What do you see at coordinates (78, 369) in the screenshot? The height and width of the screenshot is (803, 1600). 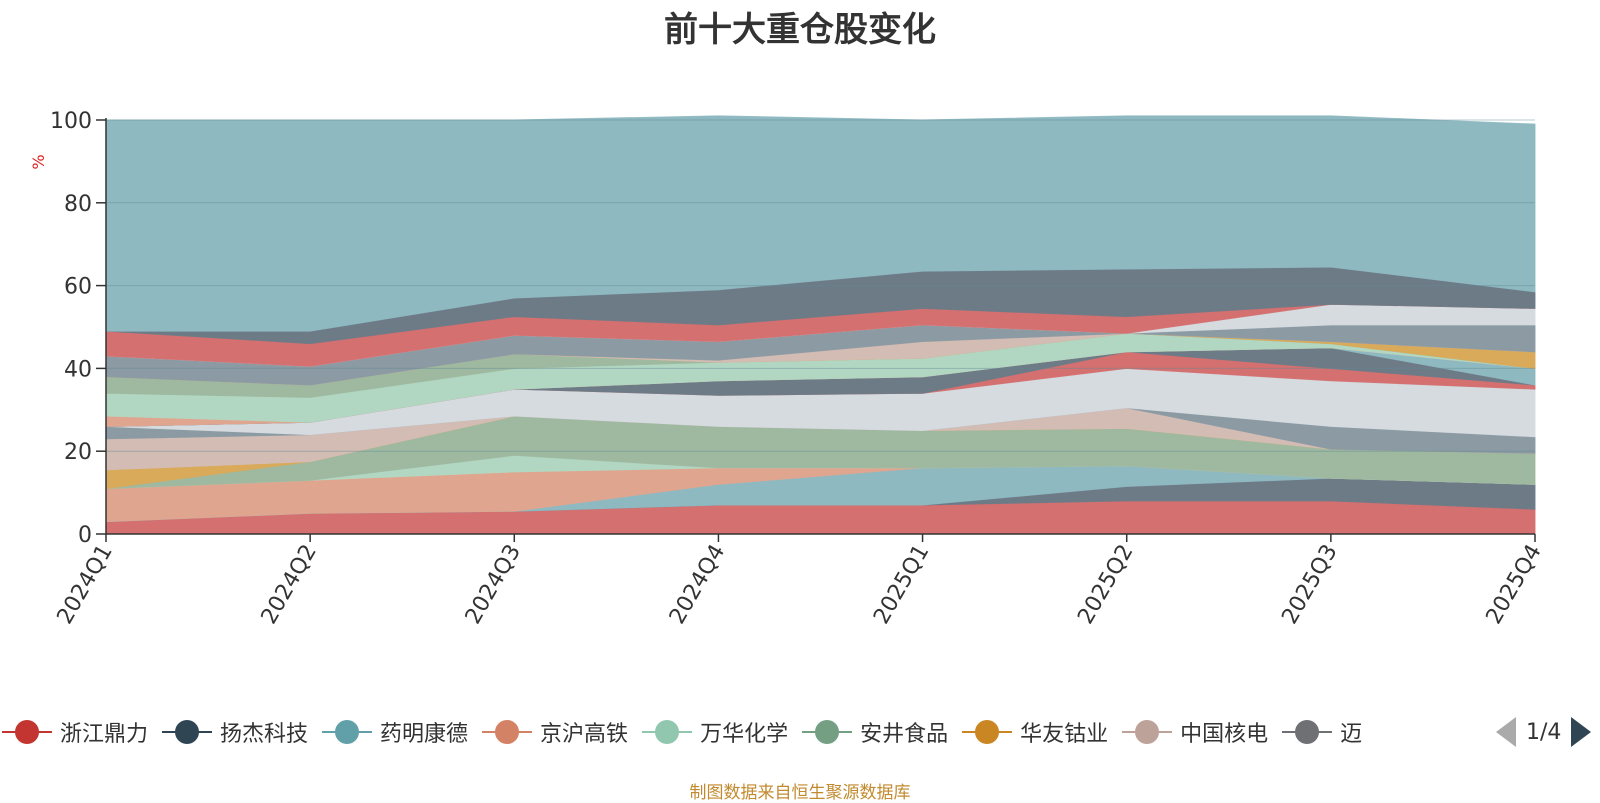 I see `y-tick-label: 40` at bounding box center [78, 369].